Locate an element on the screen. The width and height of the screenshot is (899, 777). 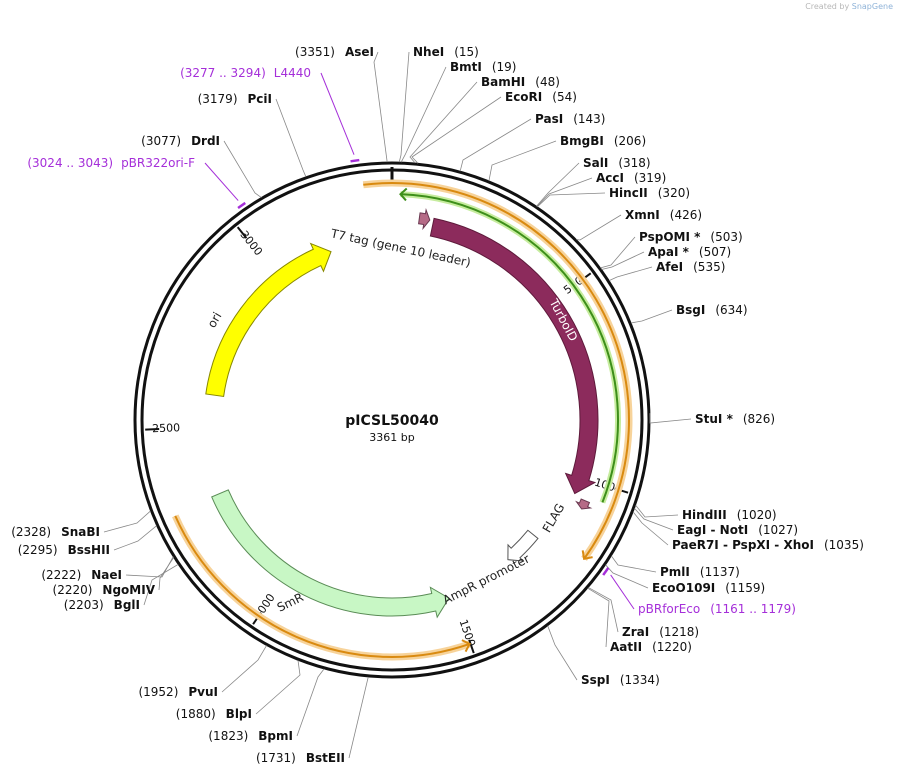
site-label: BmgBI (206) is located at coordinates (603, 141).